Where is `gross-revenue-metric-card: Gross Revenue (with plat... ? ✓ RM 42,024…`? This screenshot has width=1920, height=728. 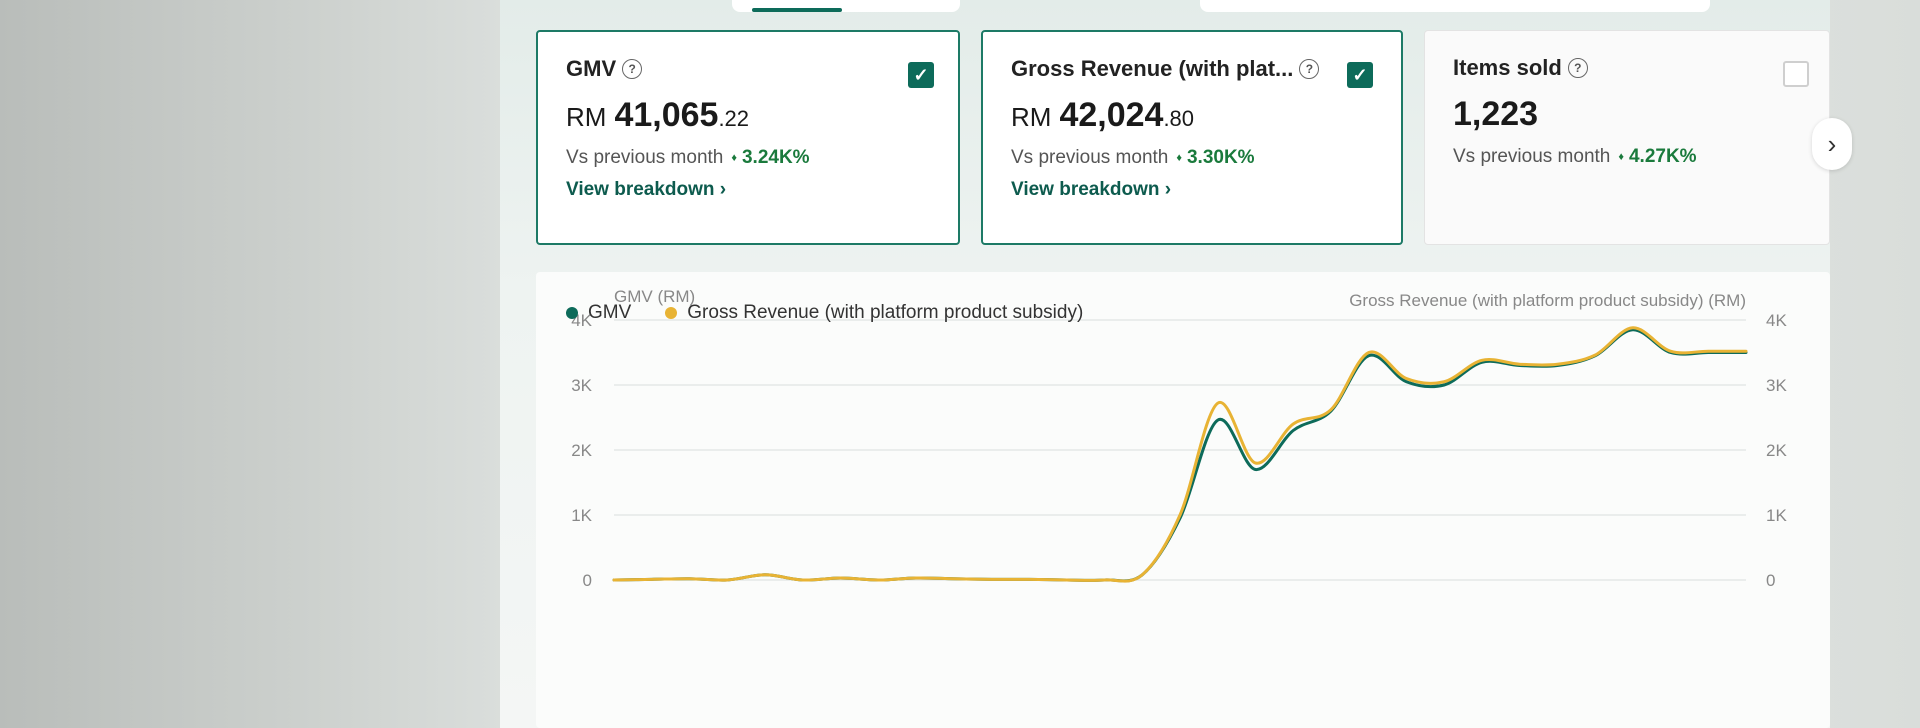 gross-revenue-metric-card: Gross Revenue (with plat... ? ✓ RM 42,024… is located at coordinates (1192, 137).